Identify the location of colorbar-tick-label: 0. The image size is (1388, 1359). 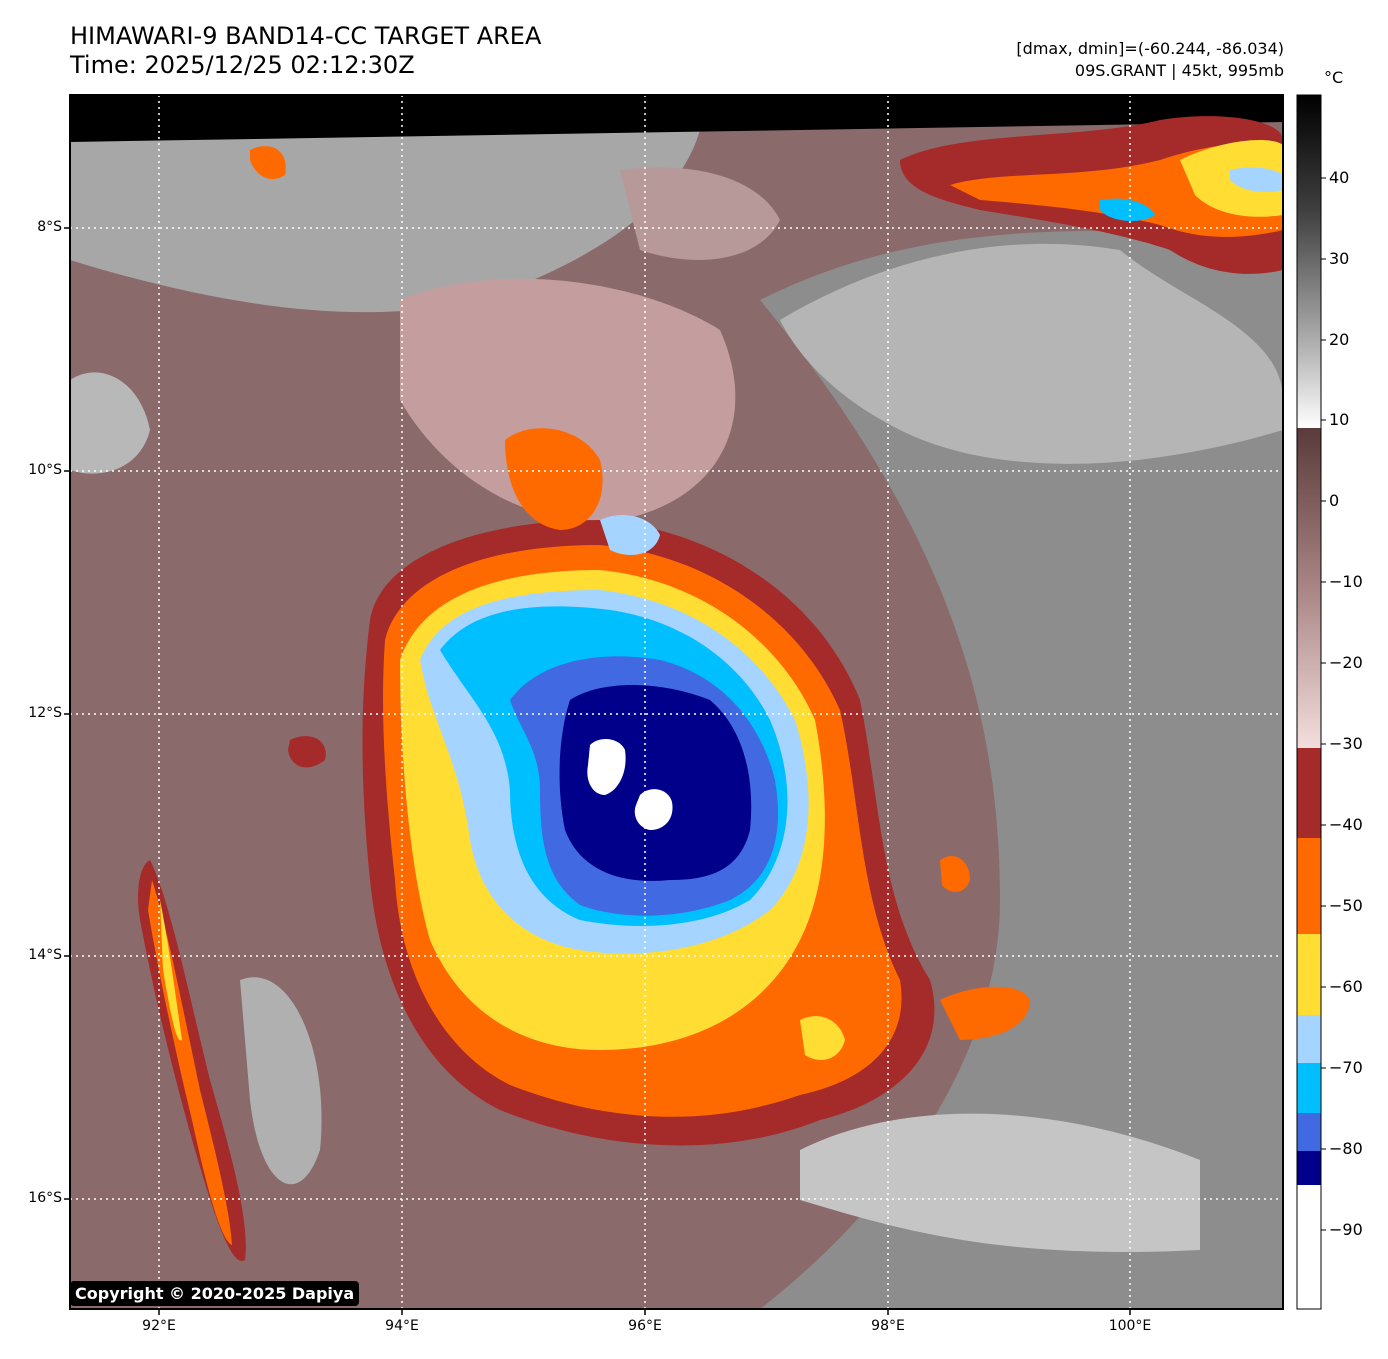
(1334, 500).